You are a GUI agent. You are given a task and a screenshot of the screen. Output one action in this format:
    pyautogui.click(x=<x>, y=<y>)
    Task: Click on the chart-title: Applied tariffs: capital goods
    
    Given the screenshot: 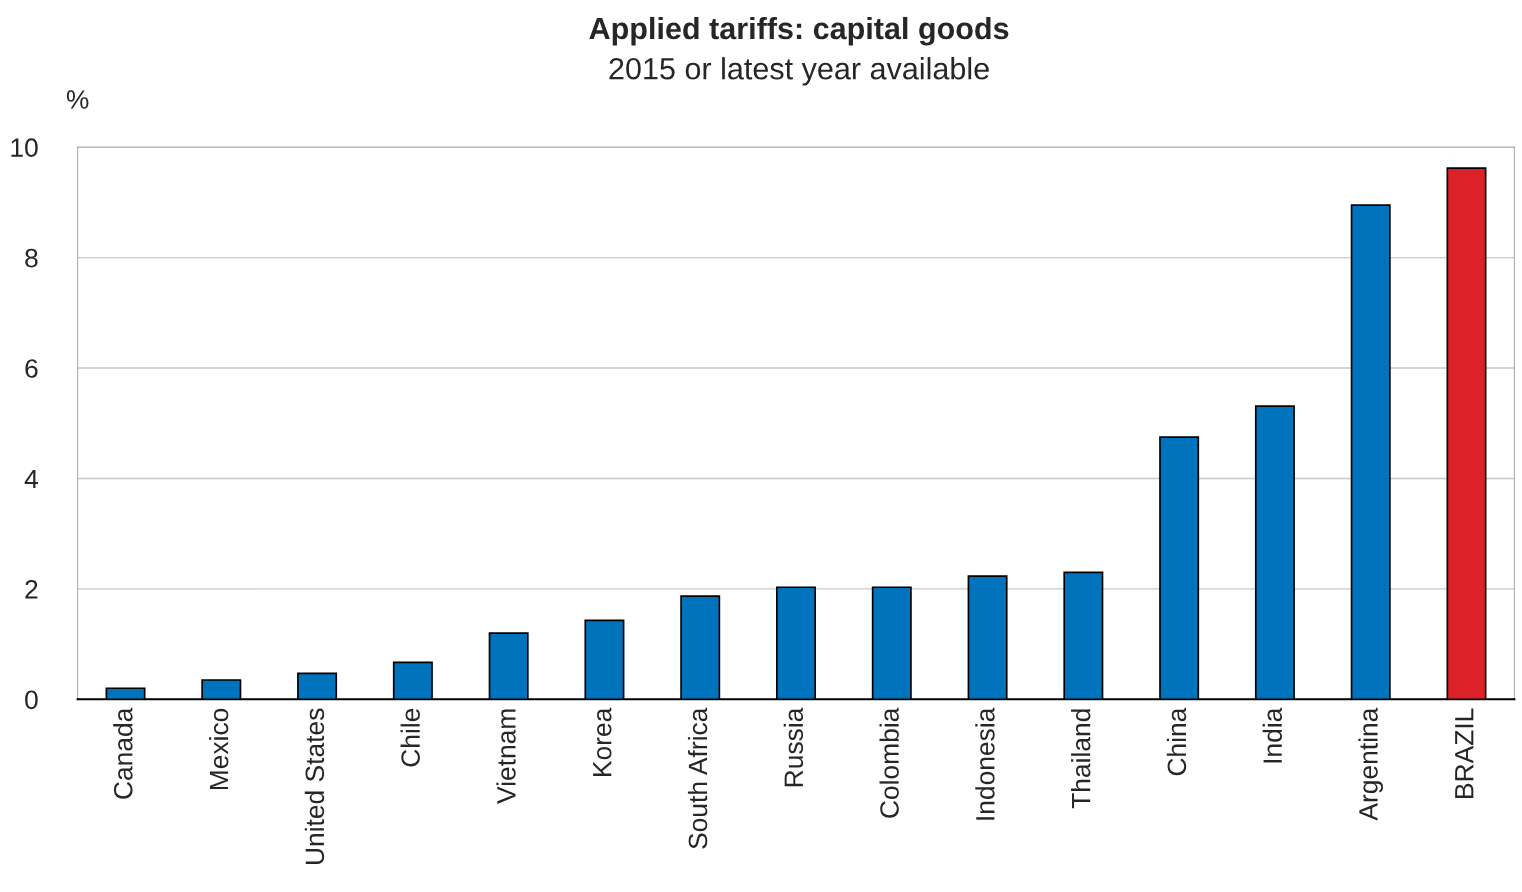 What is the action you would take?
    pyautogui.click(x=799, y=31)
    